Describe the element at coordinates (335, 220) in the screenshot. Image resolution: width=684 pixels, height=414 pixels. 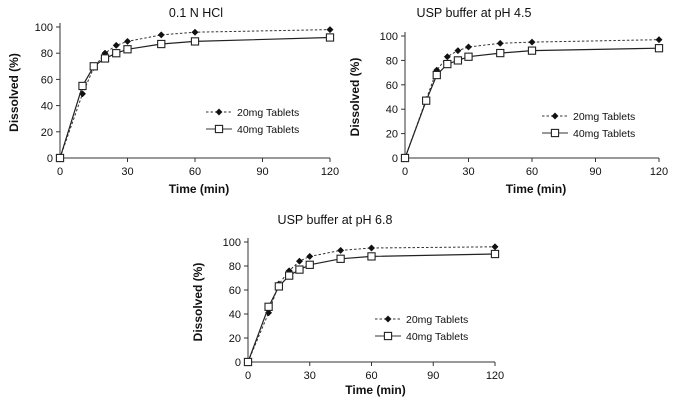
I see `chart-title: USP buffer at pH 6.8` at that location.